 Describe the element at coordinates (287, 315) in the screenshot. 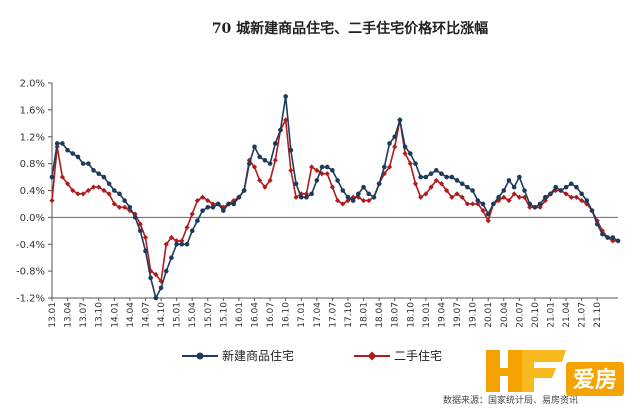

I see `x-tick-label: 16.10` at that location.